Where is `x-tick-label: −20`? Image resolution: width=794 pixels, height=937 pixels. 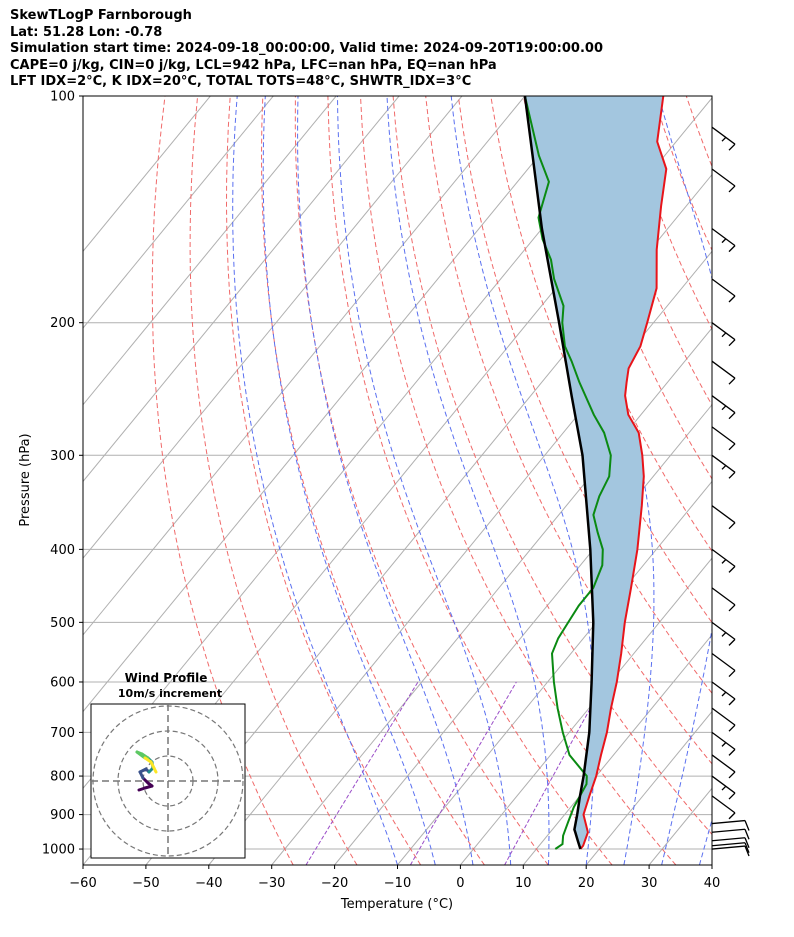 x-tick-label: −20 is located at coordinates (334, 883).